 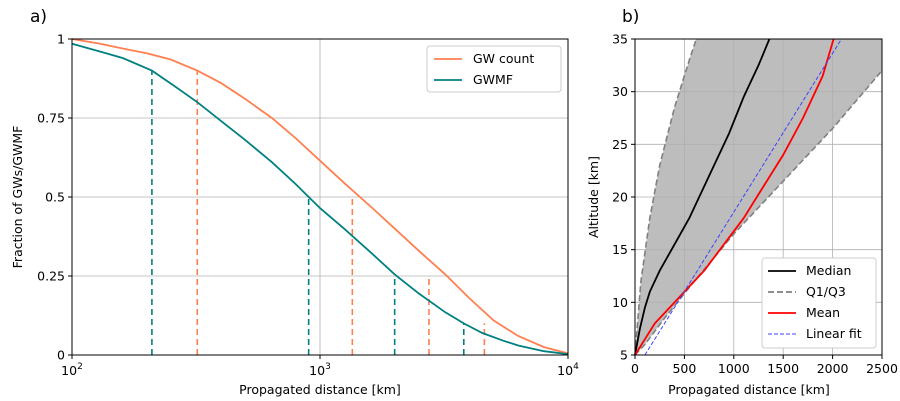 What do you see at coordinates (51, 276) in the screenshot?
I see `panel-a-y-tick-label: 0.25` at bounding box center [51, 276].